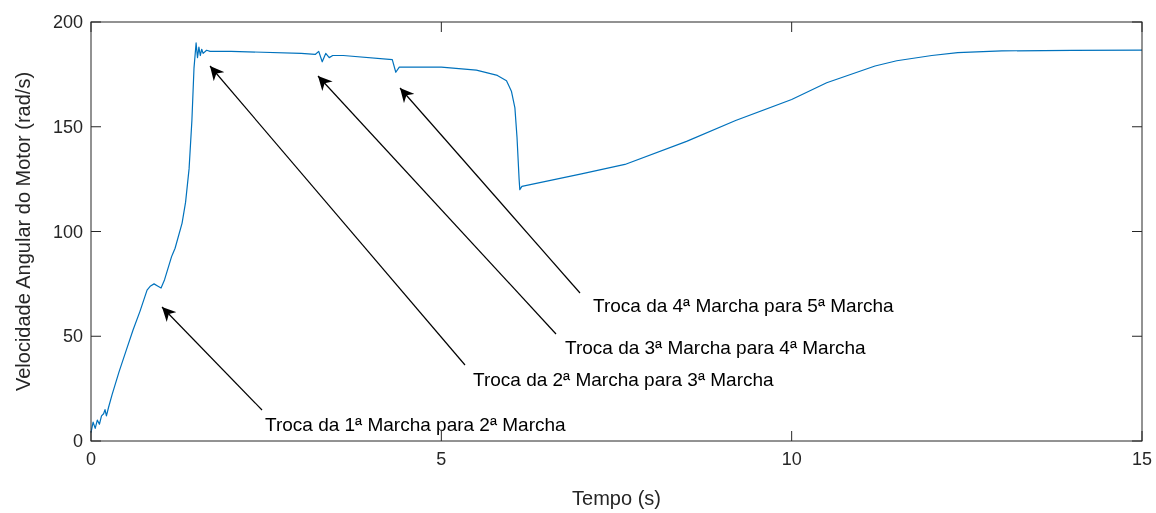 The image size is (1156, 513). Describe the element at coordinates (23, 231) in the screenshot. I see `y-axis-title: Velocidade Angular do Motor (rad/s)` at that location.